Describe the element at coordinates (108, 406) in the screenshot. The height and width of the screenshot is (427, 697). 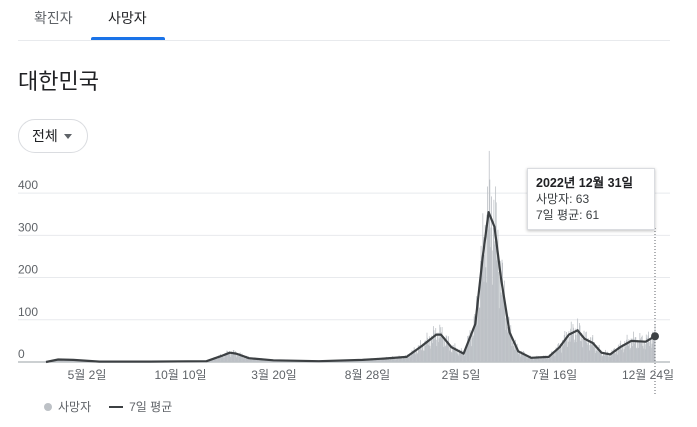
I see `chart-legend: 사망자 7일 평균` at that location.